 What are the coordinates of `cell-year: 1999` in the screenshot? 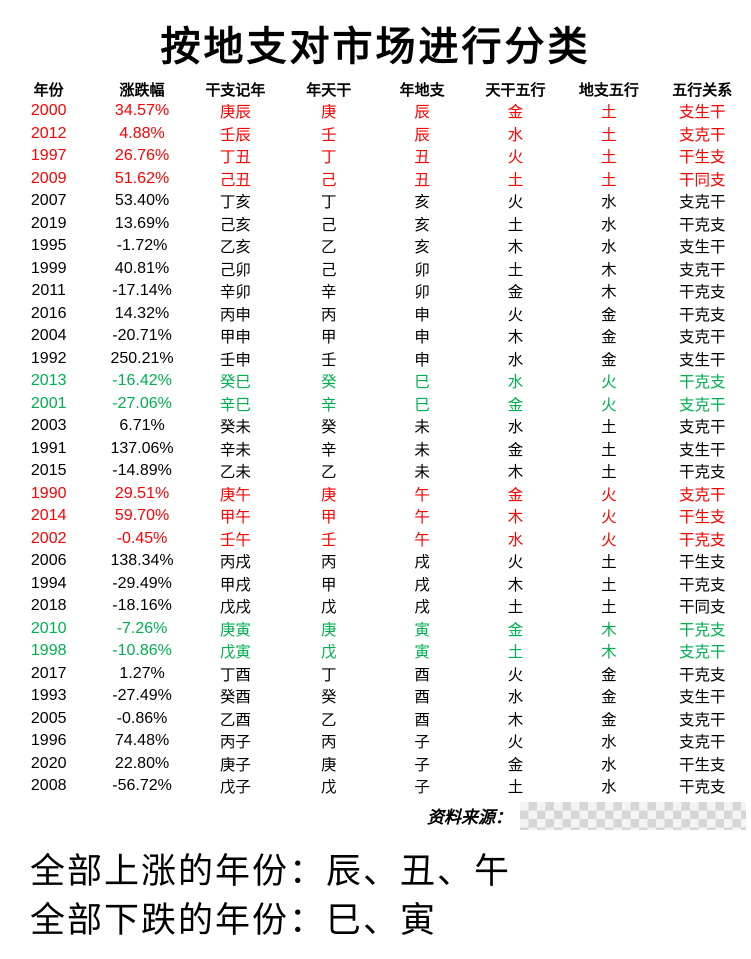 It's located at (48, 268).